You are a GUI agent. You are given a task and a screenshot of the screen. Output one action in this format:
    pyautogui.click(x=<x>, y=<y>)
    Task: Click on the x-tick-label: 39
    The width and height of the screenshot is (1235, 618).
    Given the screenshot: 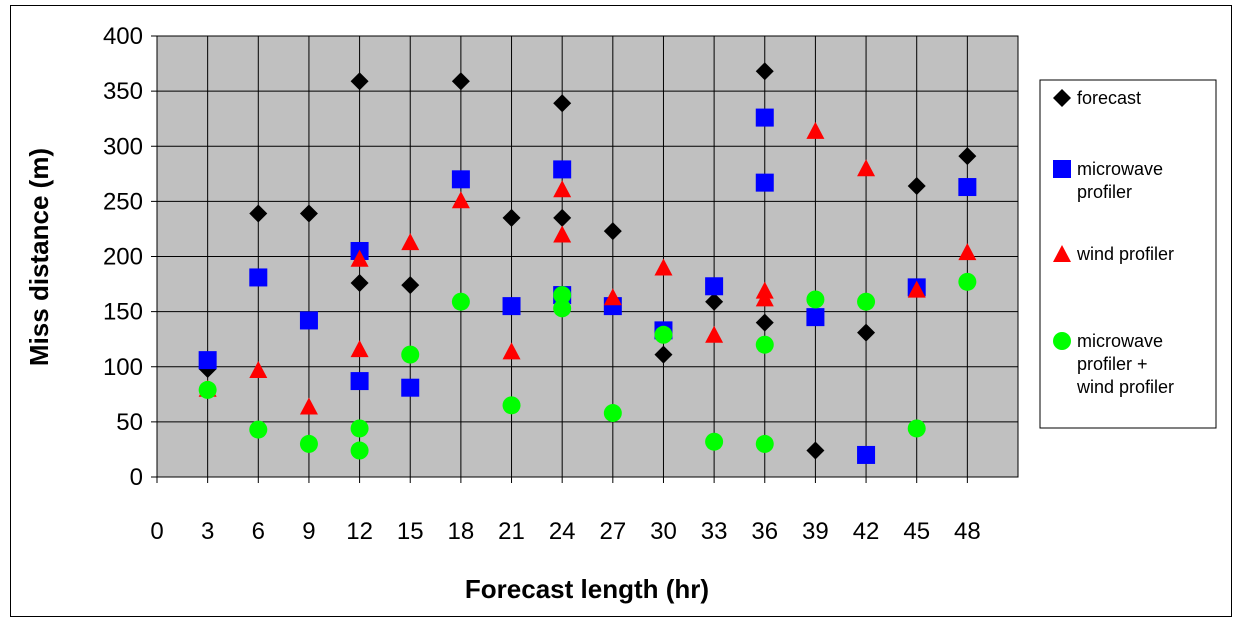 What is the action you would take?
    pyautogui.click(x=815, y=531)
    